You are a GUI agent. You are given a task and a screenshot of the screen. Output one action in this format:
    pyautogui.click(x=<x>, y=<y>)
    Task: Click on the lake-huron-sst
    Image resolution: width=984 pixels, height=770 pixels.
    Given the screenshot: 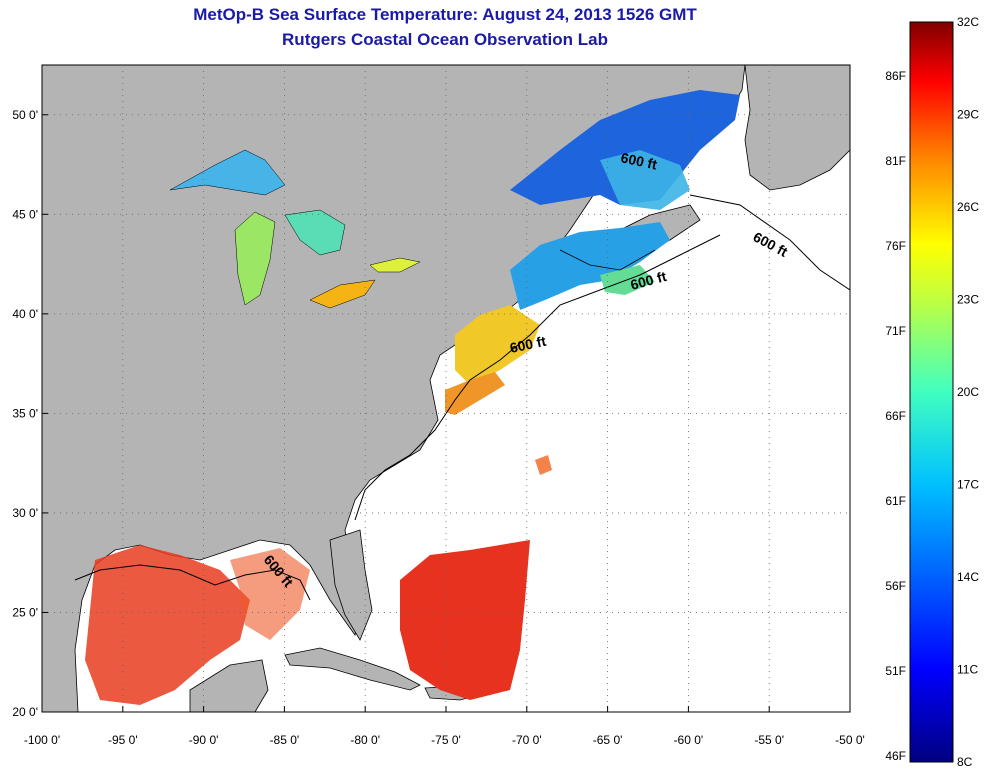 What is the action you would take?
    pyautogui.click(x=315, y=232)
    